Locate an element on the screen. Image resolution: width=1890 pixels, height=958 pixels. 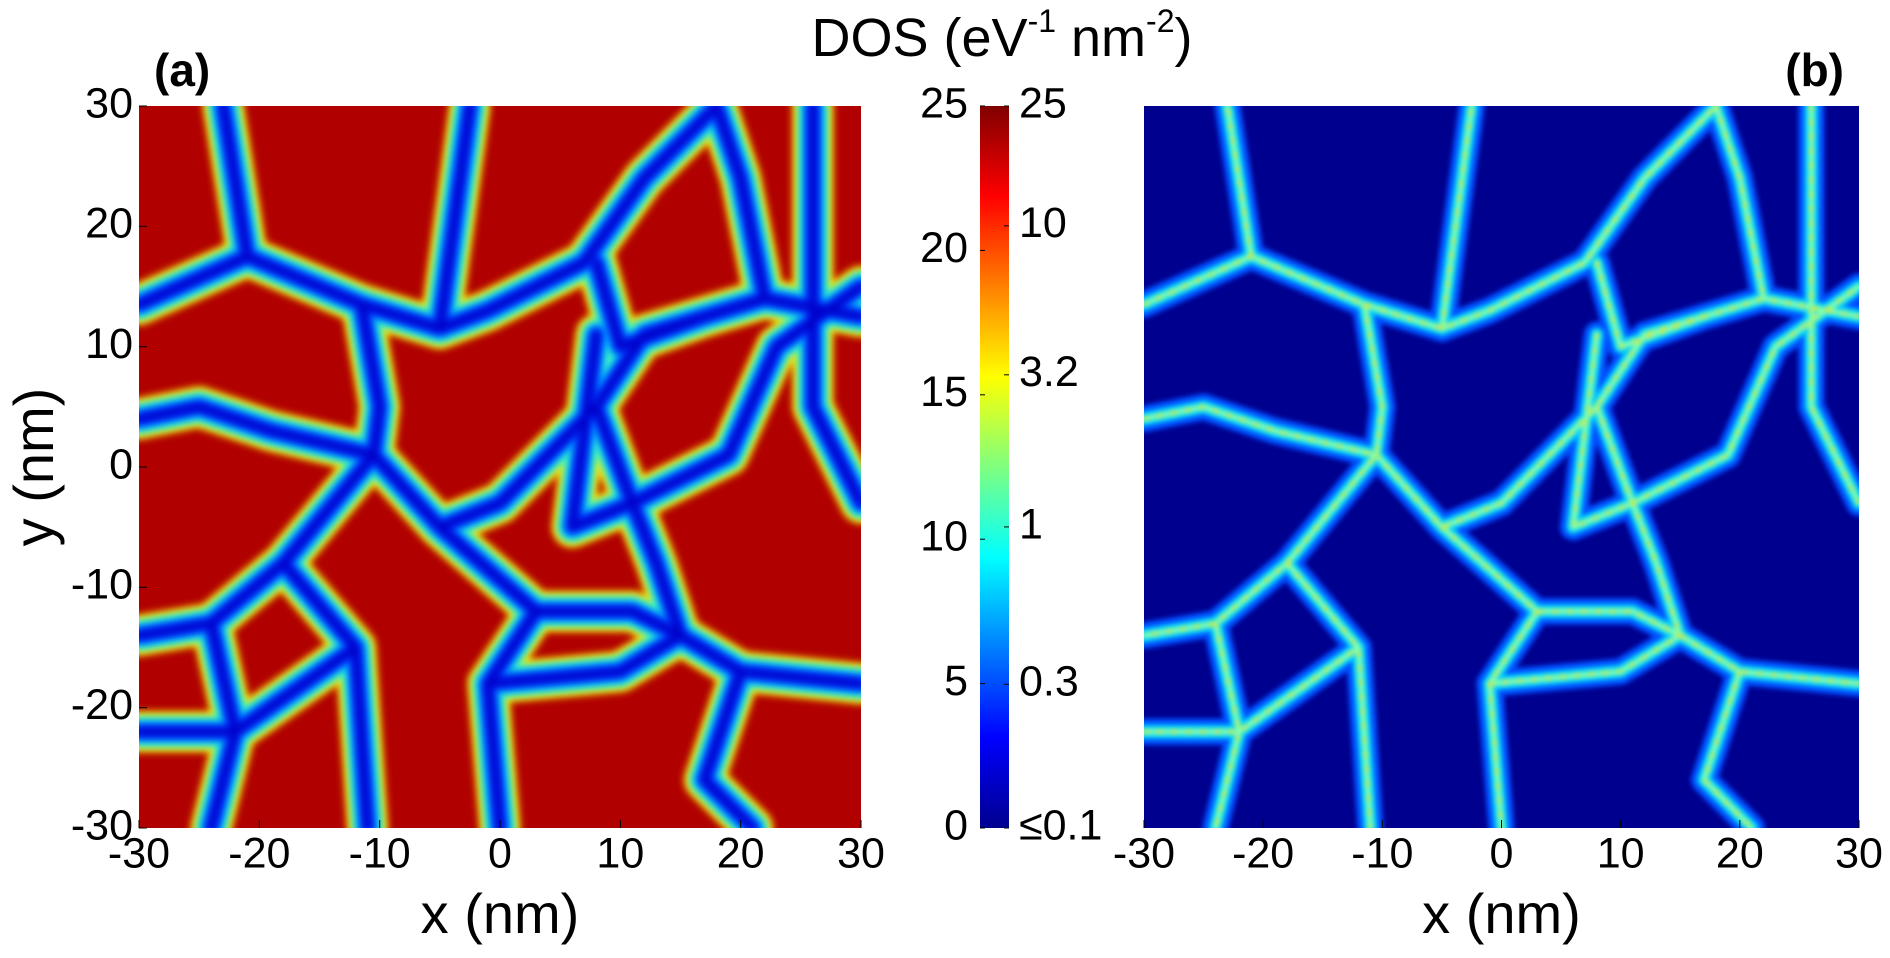
colorbar-tick-label: 0 is located at coordinates (956, 825).